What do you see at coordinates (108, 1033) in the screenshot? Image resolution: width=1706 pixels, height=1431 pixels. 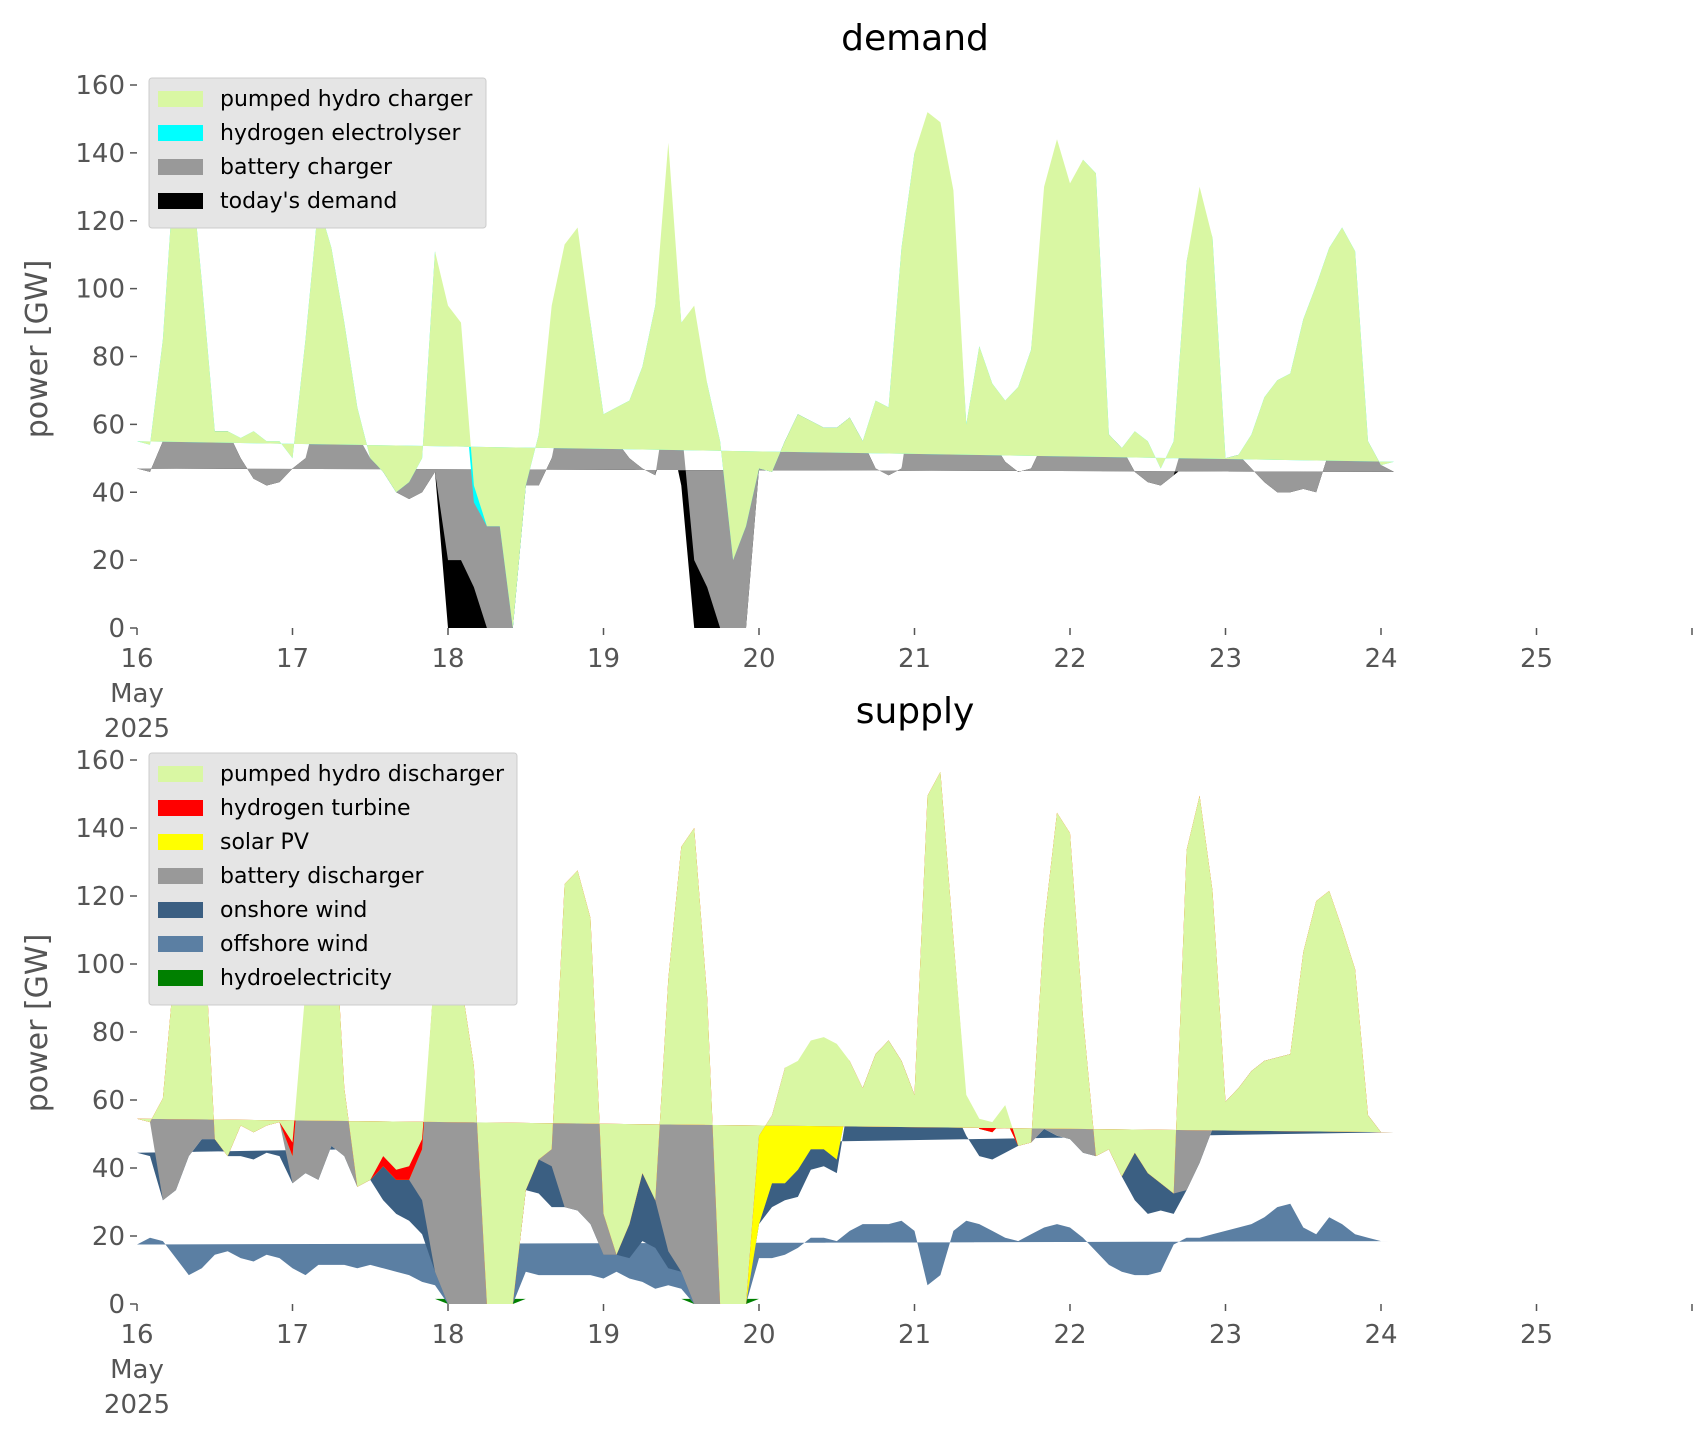 I see `supply-y-tick-label: 80` at bounding box center [108, 1033].